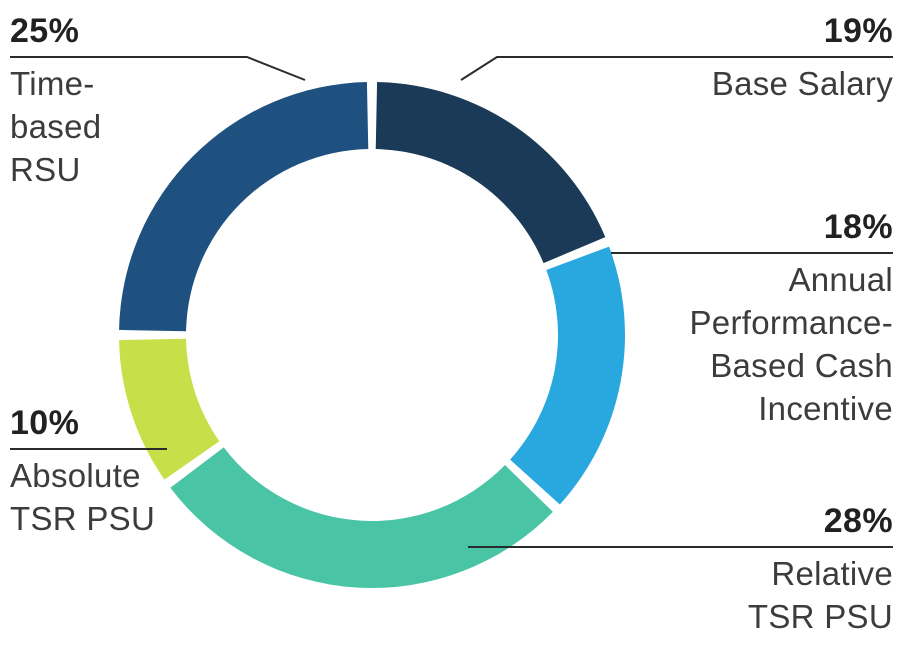  What do you see at coordinates (858, 521) in the screenshot?
I see `pct-relative-tsr: 28%` at bounding box center [858, 521].